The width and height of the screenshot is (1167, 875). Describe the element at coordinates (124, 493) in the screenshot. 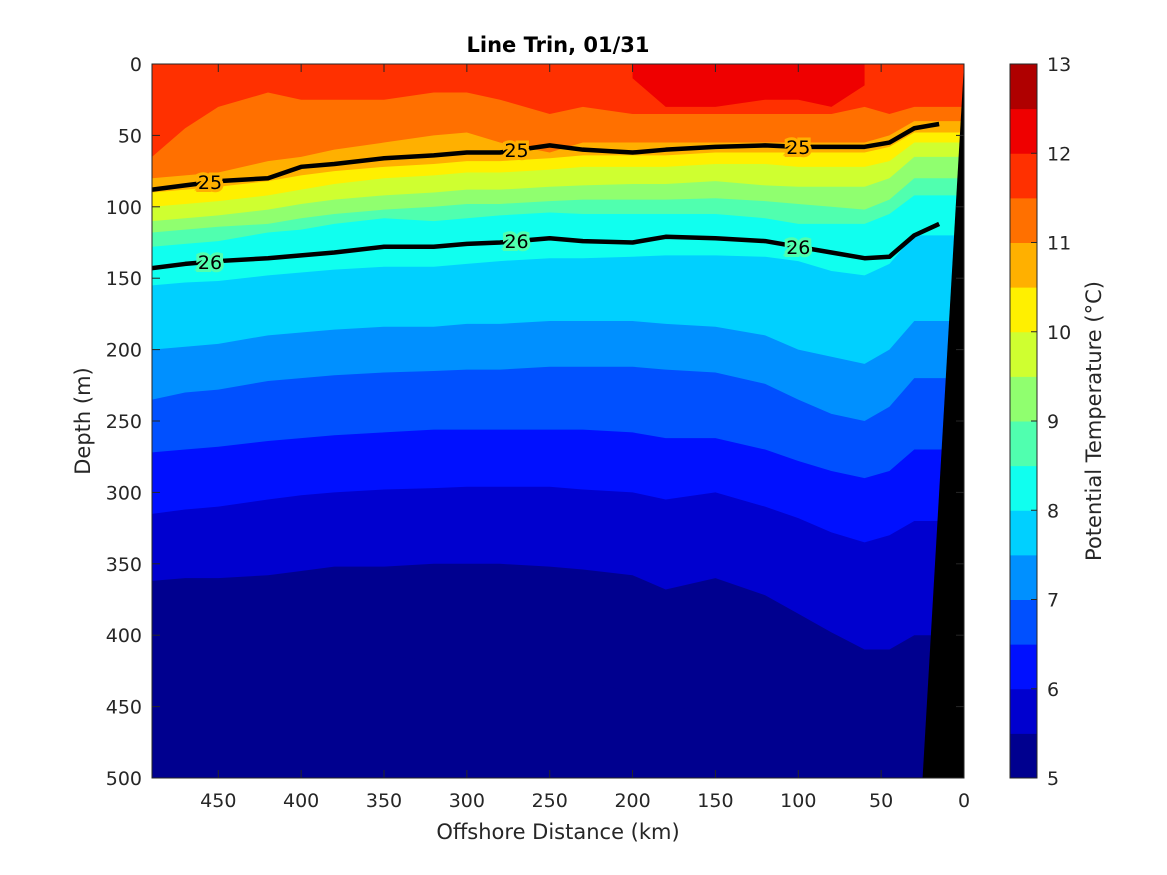

I see `y-tick-label: 300` at that location.